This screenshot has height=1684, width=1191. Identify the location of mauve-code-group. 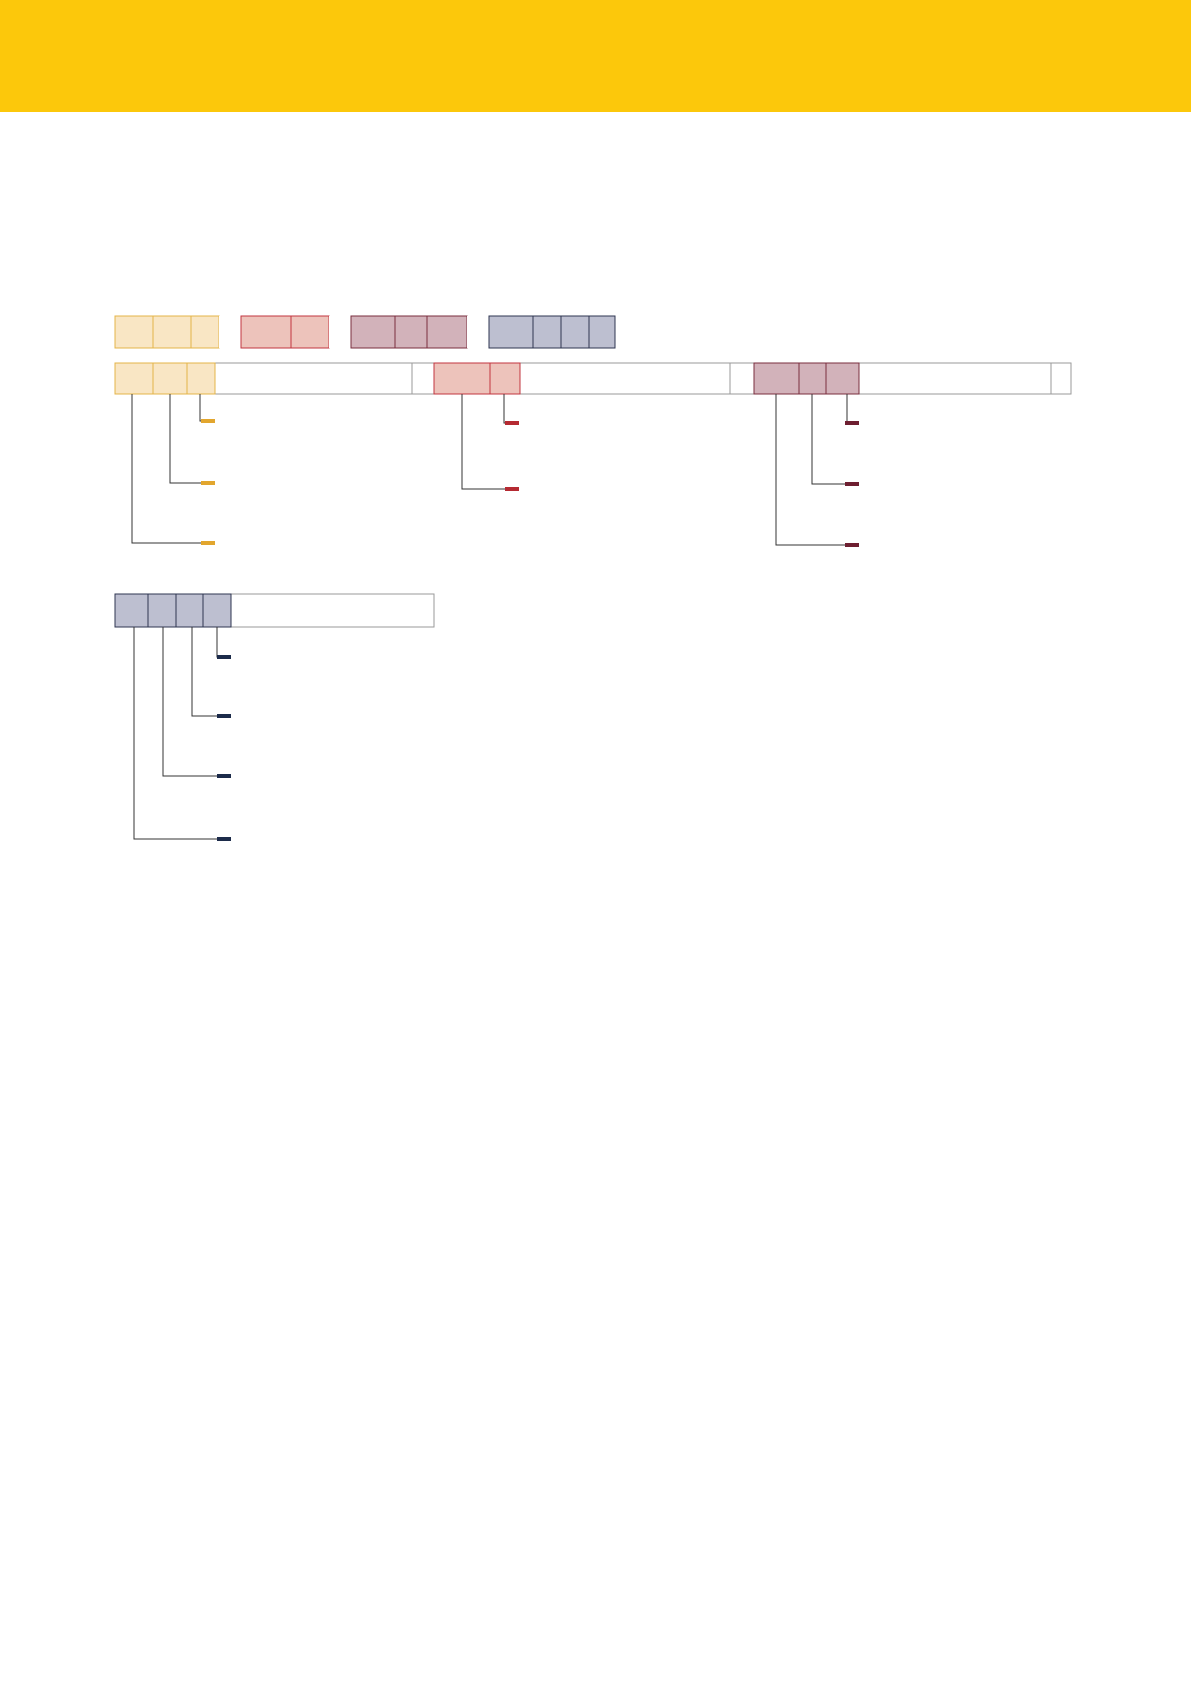
(806, 378).